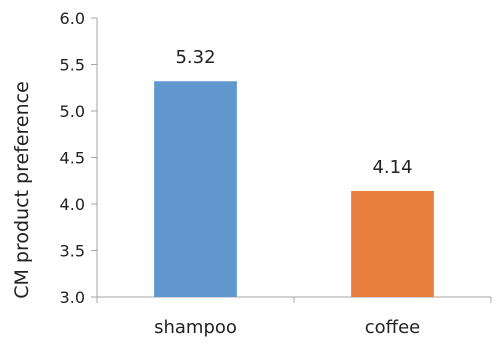  What do you see at coordinates (392, 167) in the screenshot?
I see `data-label-coffee: 4.14` at bounding box center [392, 167].